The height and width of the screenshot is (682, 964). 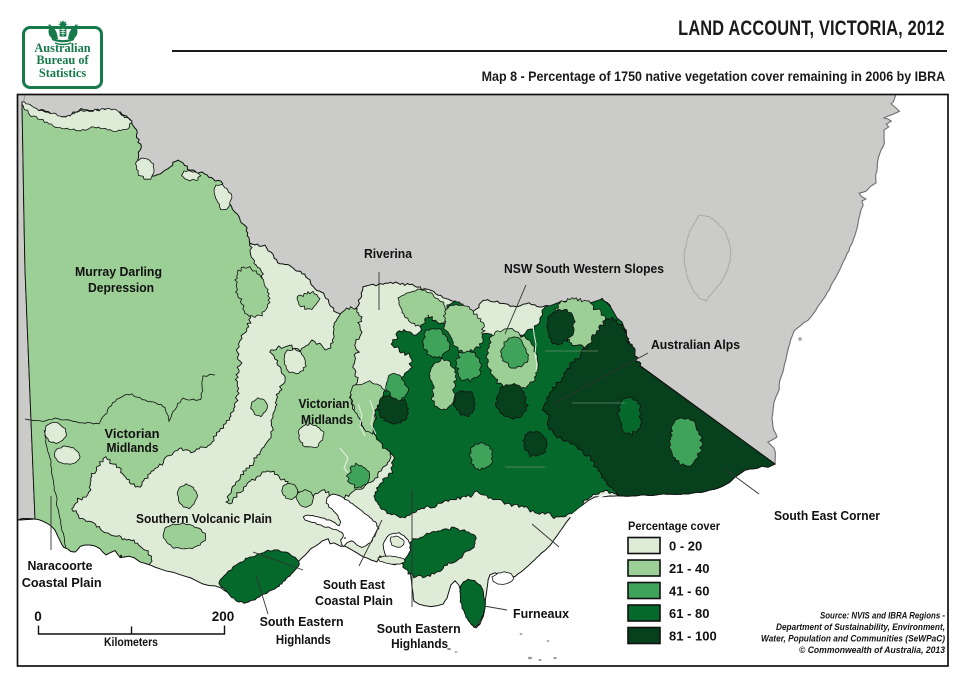 I want to click on svg-text: Furneaux, so click(x=541, y=613).